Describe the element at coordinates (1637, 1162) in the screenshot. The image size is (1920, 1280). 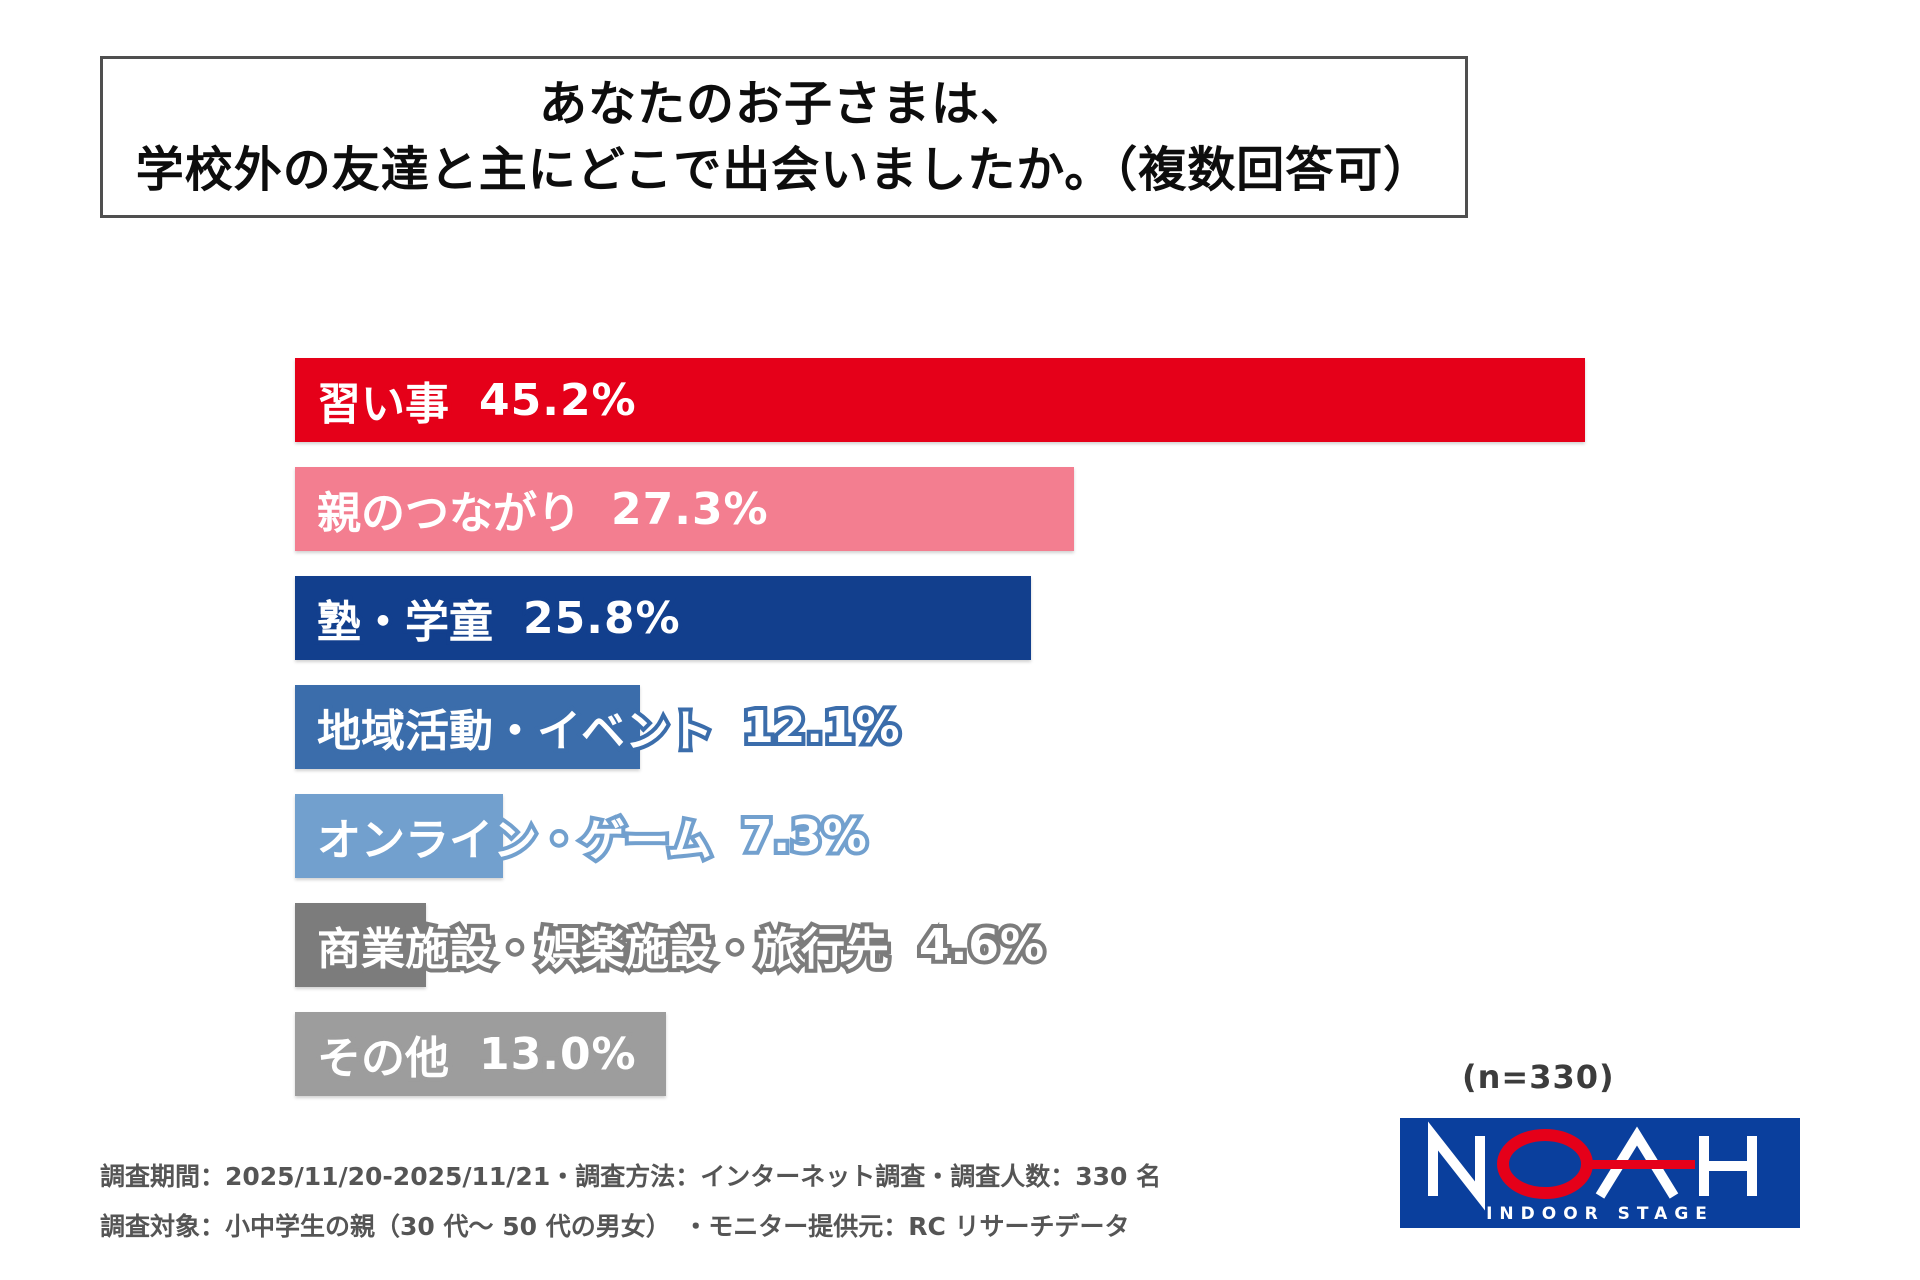
I see `letter-a` at that location.